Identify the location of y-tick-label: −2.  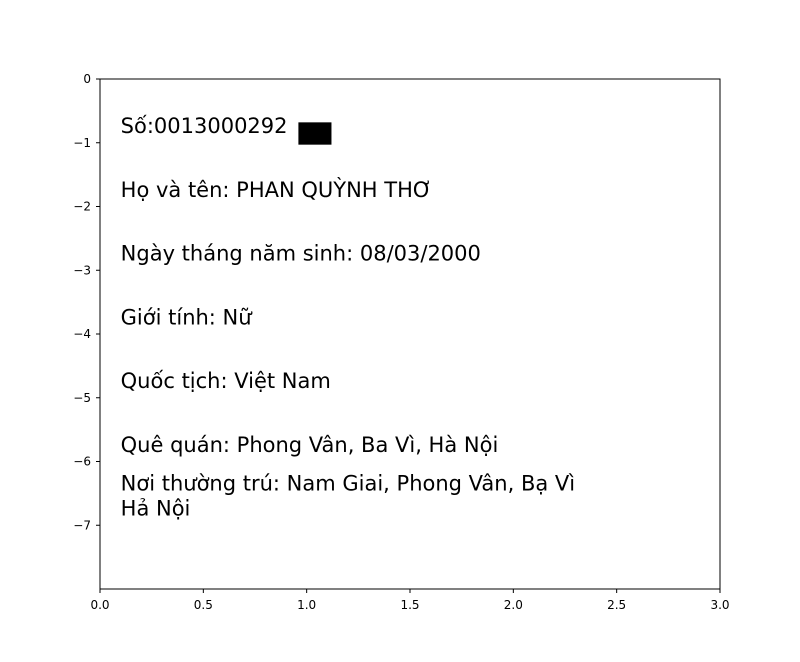
(82, 207).